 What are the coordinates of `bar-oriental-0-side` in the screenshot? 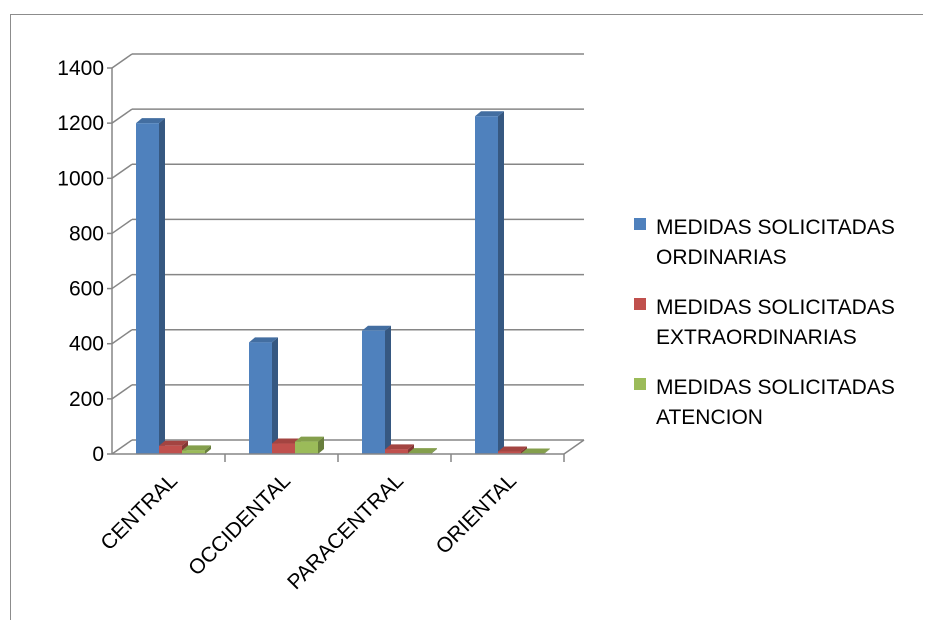 It's located at (501, 282).